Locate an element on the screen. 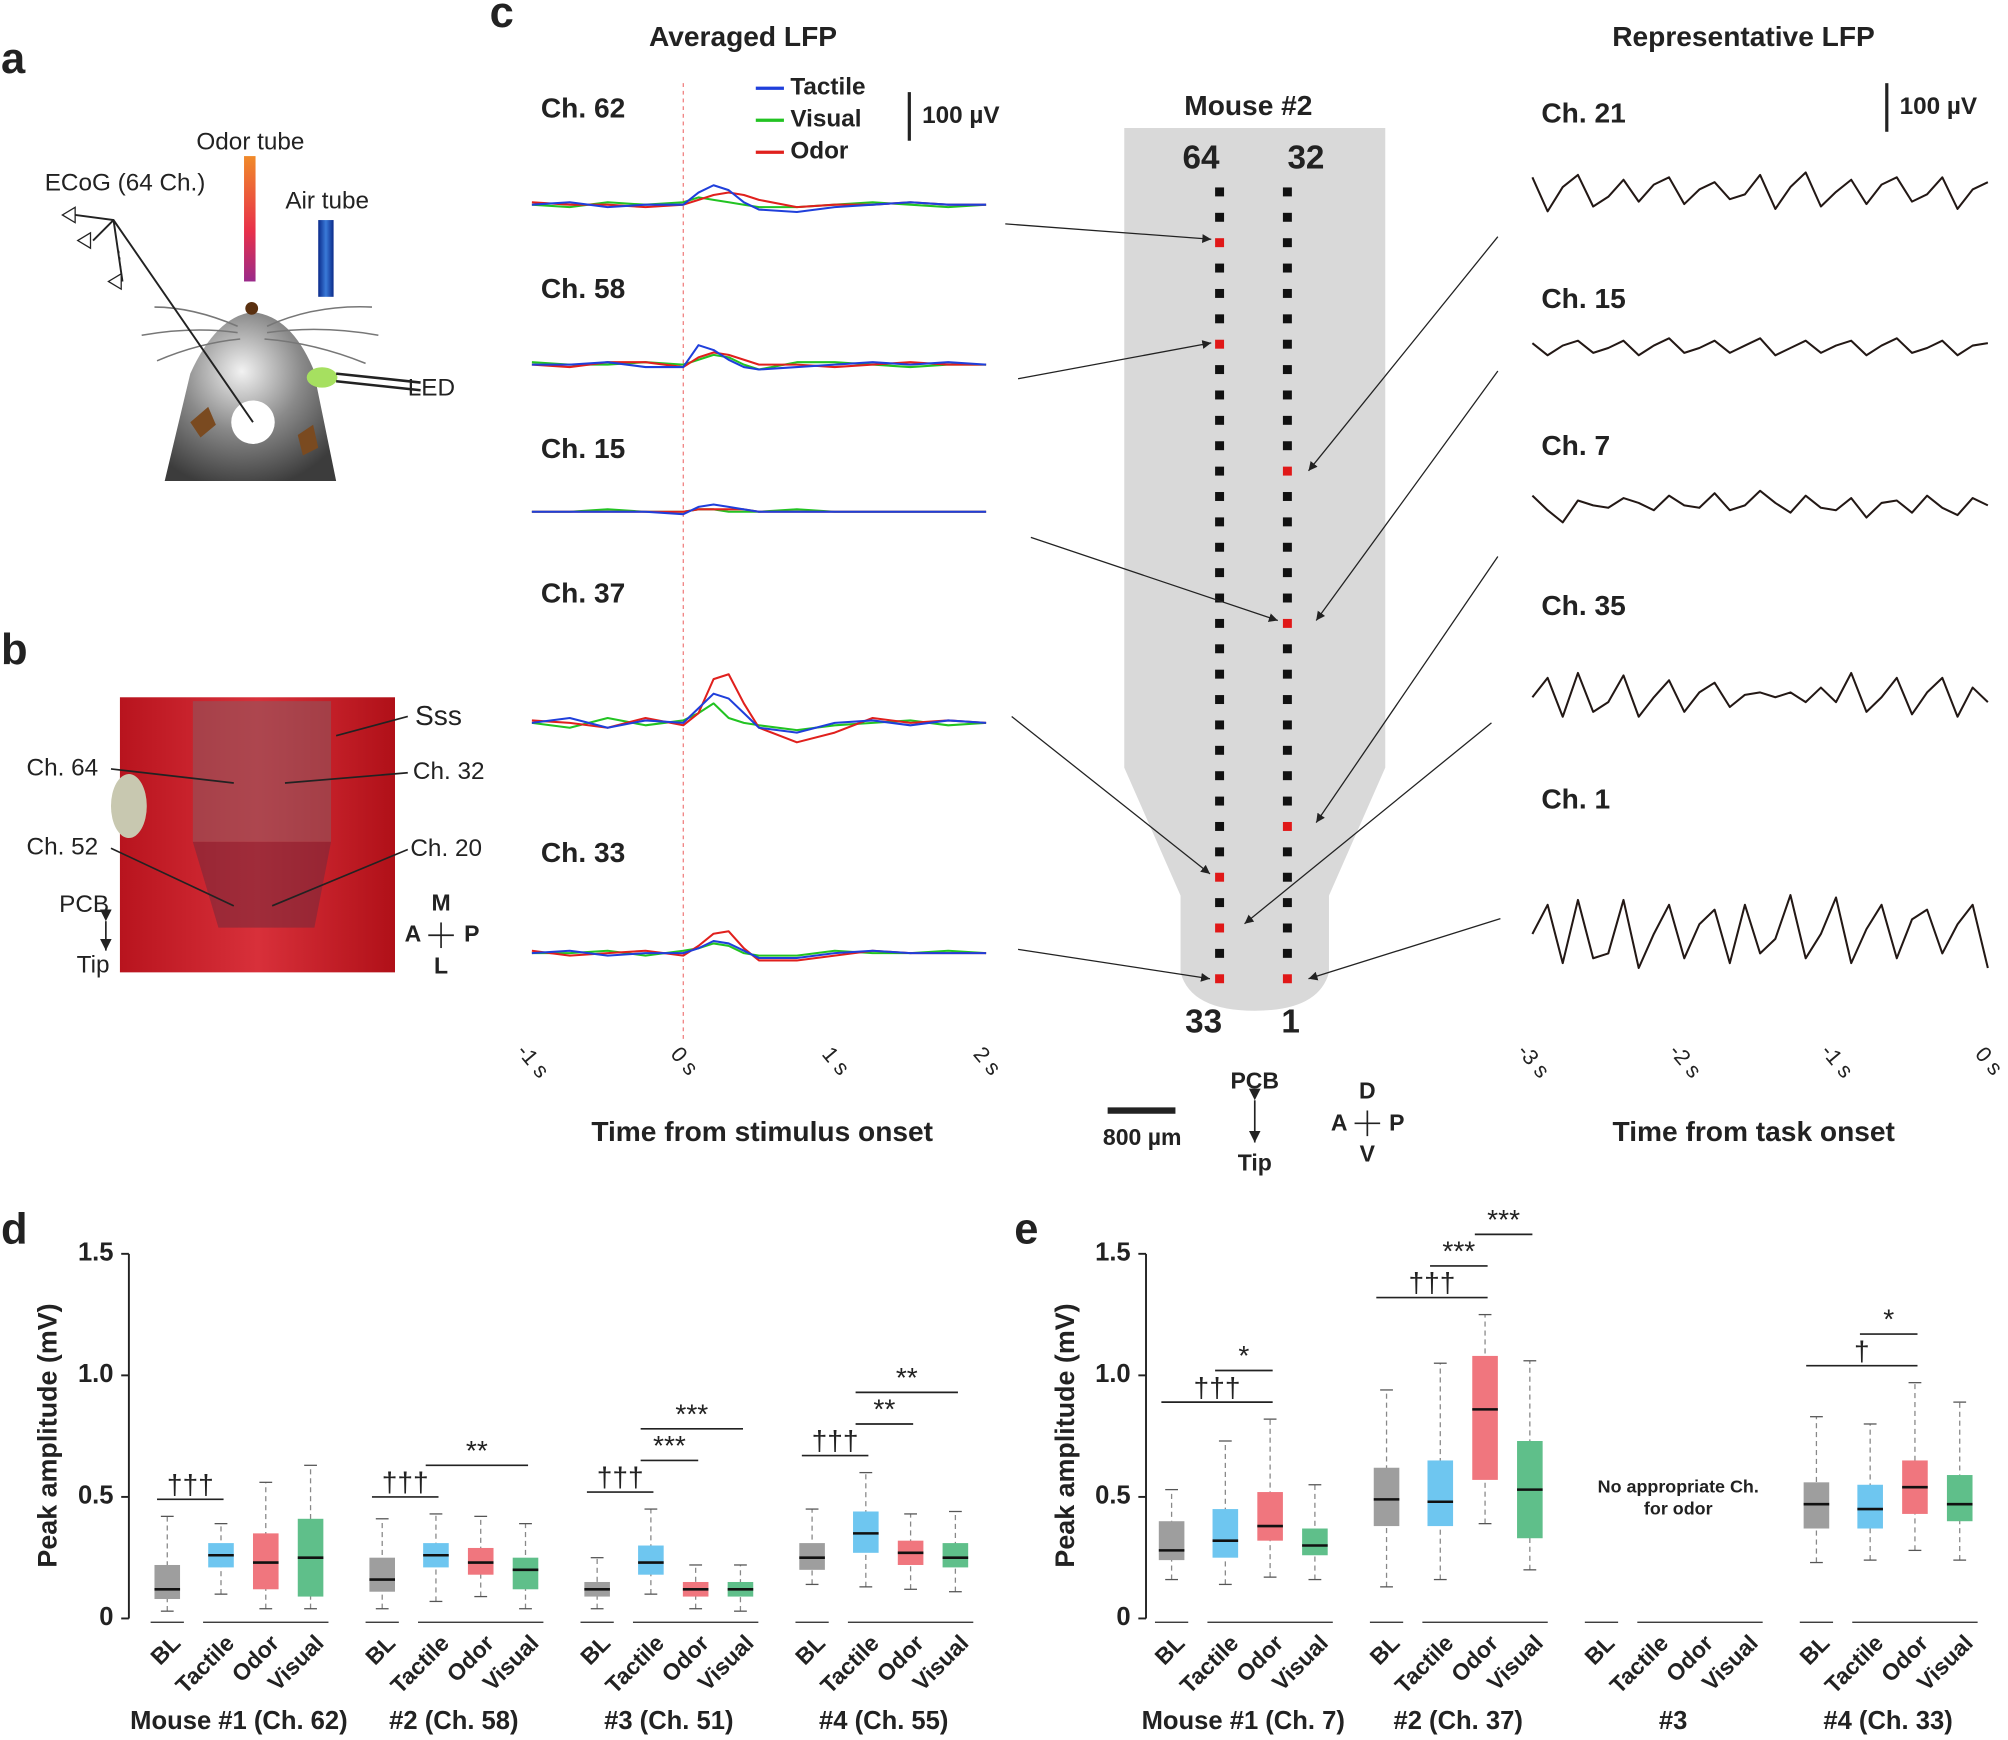  channel-label: Ch. 21 is located at coordinates (1583, 113).